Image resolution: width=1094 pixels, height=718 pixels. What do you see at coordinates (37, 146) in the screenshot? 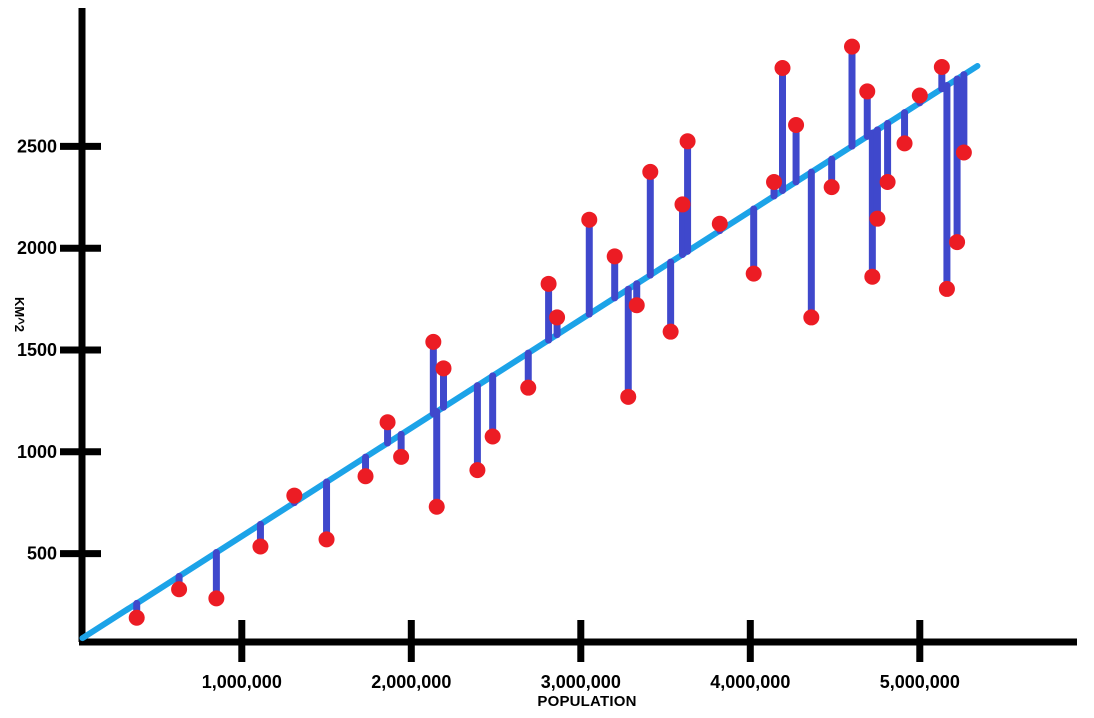
I see `y-tick-label: 2500` at bounding box center [37, 146].